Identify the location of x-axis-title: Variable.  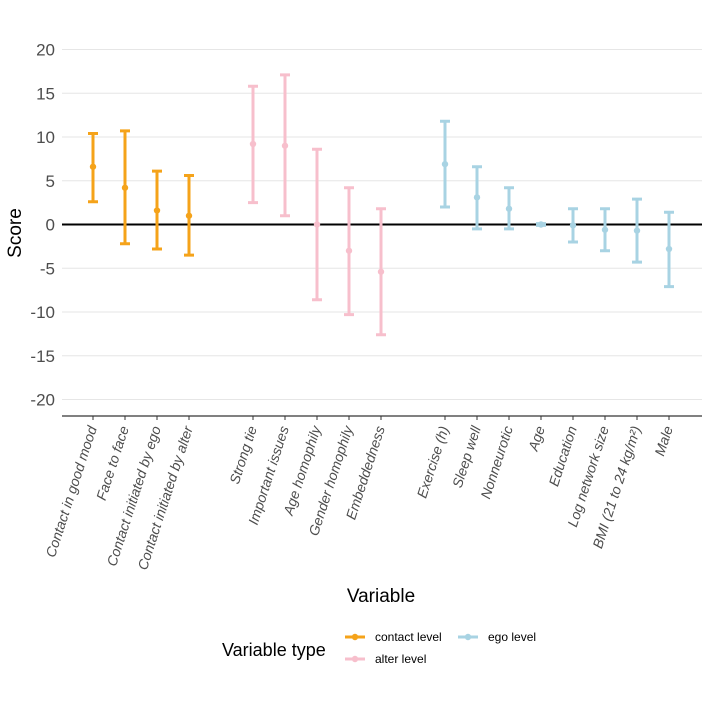
(381, 596).